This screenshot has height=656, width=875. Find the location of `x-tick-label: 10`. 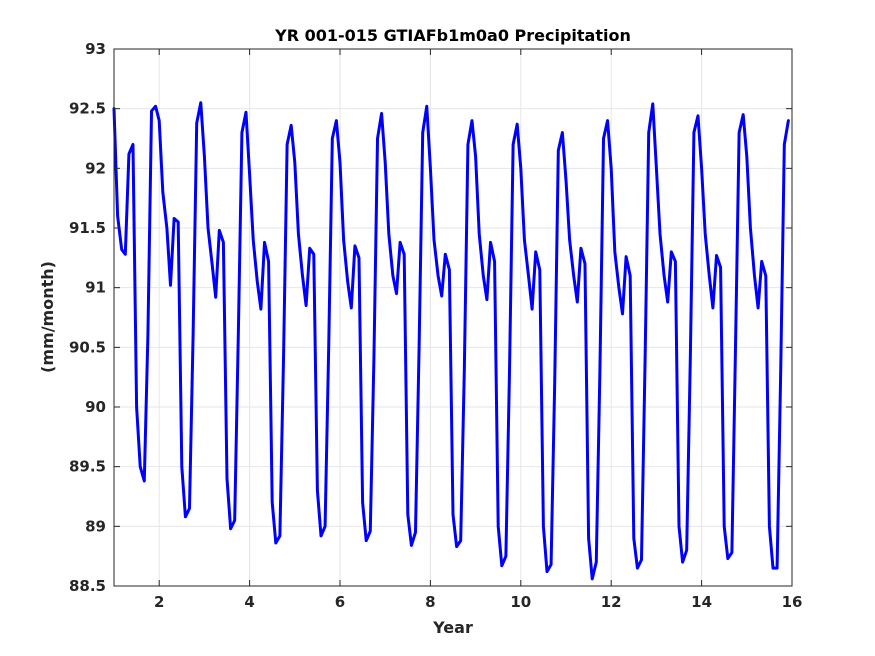

x-tick-label: 10 is located at coordinates (520, 602).